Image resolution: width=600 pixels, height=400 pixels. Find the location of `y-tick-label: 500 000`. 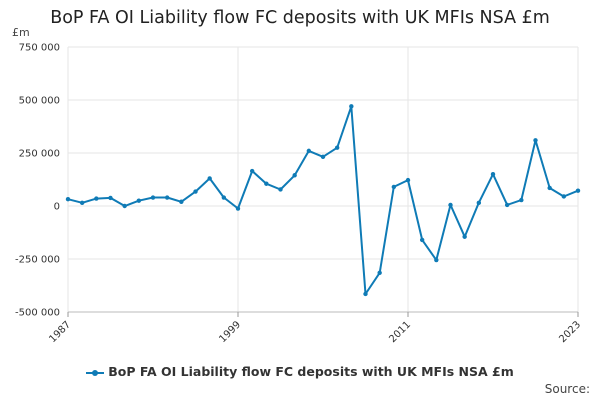

y-tick-label: 500 000 is located at coordinates (39, 101).